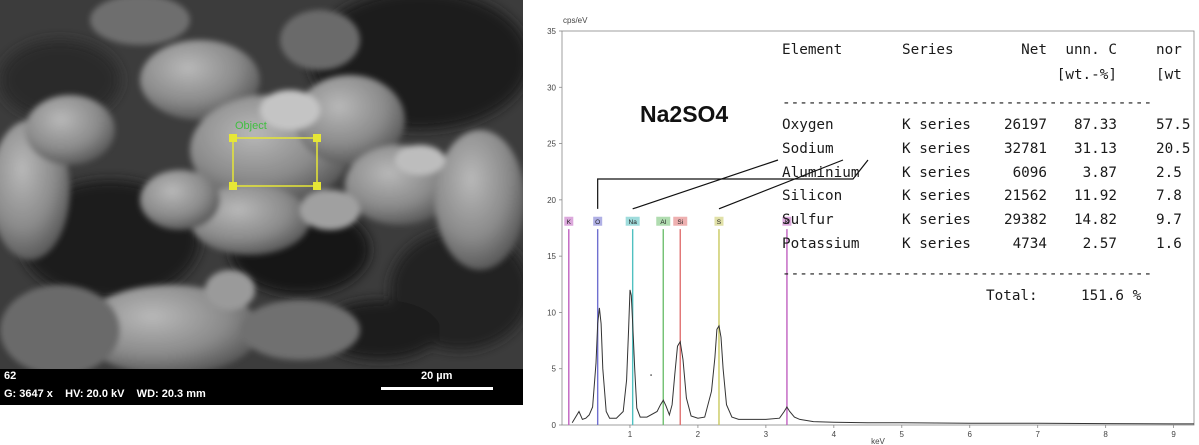 This screenshot has width=1199, height=445. I want to click on table-header: nor, so click(1169, 50).